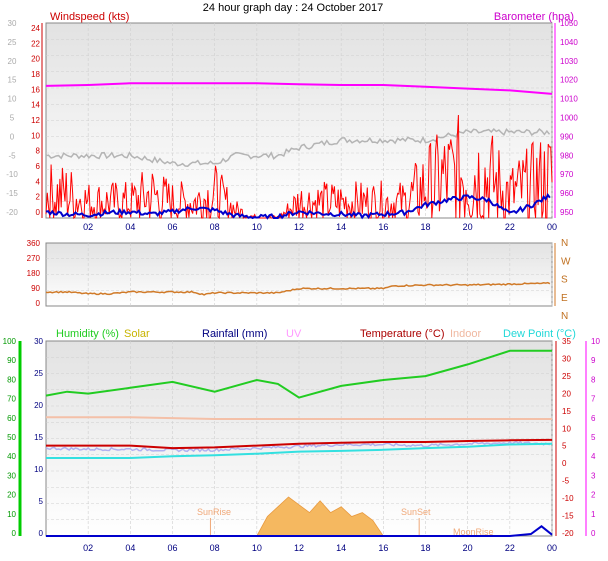 This screenshot has height=561, width=608. What do you see at coordinates (12, 118) in the screenshot?
I see `wind-axis-secondary-tick-label: 5` at bounding box center [12, 118].